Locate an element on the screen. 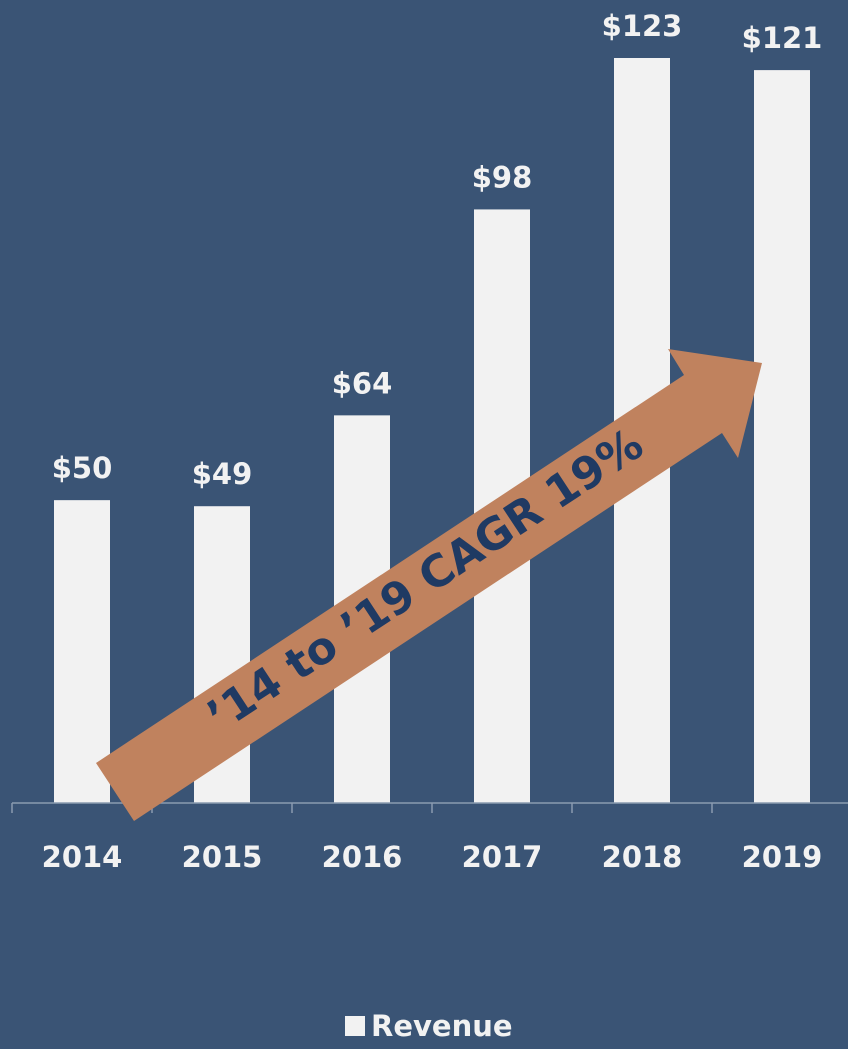 The width and height of the screenshot is (848, 1049). x-axis: 2014 2015 2016 2017 2018 2019 is located at coordinates (429, 838).